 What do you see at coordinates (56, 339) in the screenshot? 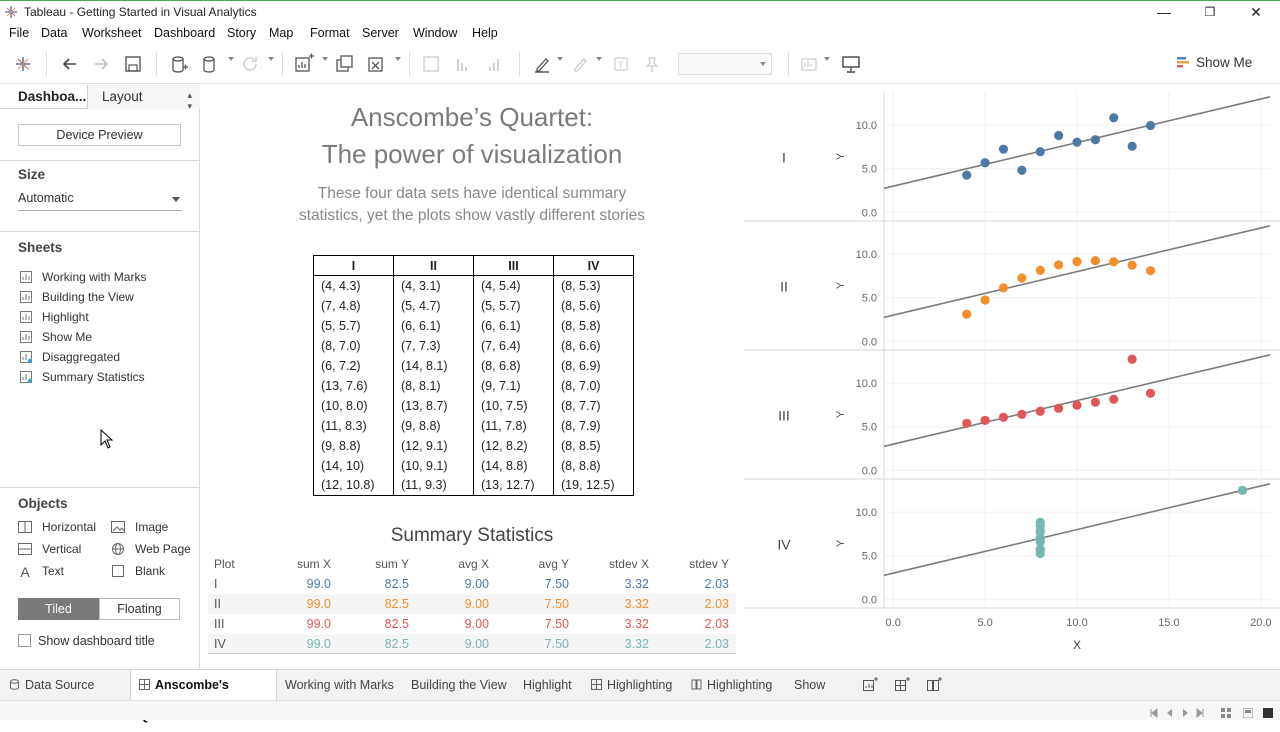
I see `sheet-item: Show Me` at bounding box center [56, 339].